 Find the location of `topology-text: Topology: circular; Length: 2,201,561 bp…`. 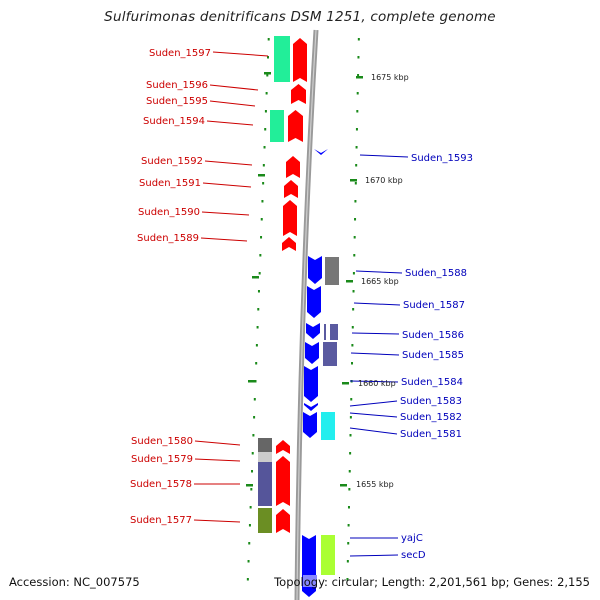

topology-text: Topology: circular; Length: 2,201,561 bp… is located at coordinates (432, 582).